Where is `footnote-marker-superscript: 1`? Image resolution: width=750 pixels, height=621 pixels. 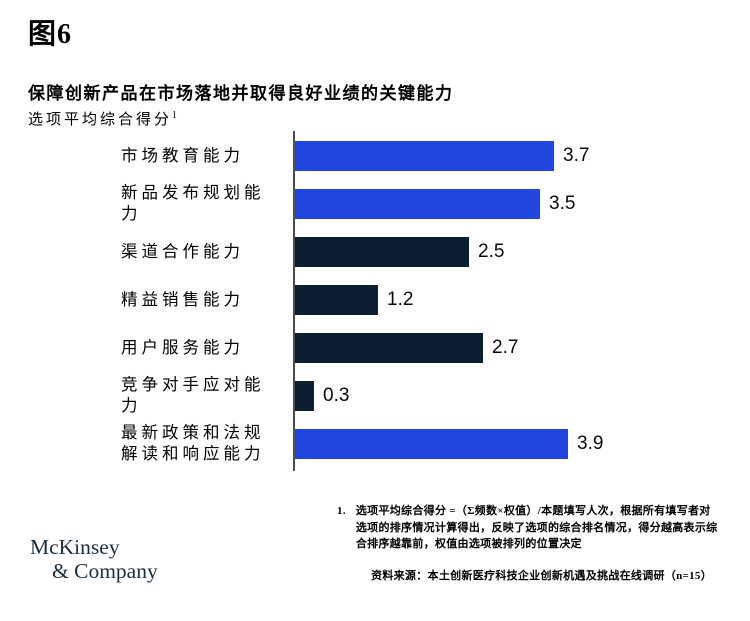 footnote-marker-superscript: 1 is located at coordinates (175, 115).